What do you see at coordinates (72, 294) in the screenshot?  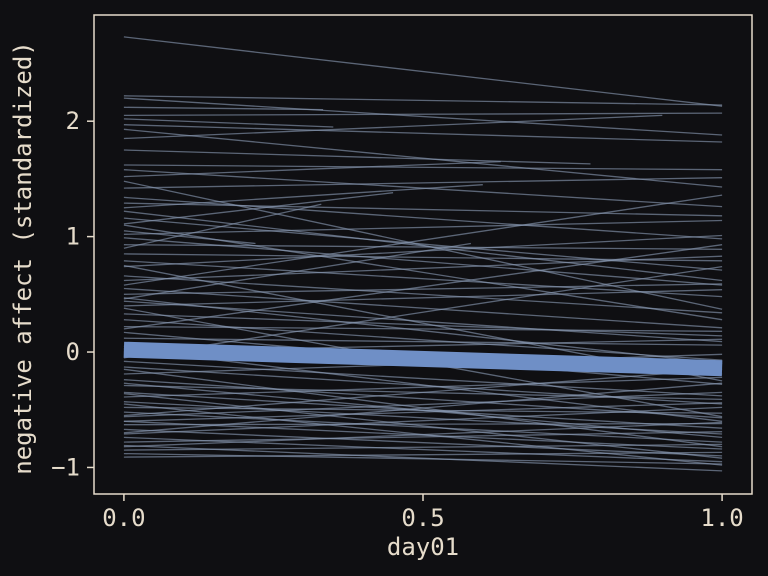 I see `y-axis: −1 0 1 2` at bounding box center [72, 294].